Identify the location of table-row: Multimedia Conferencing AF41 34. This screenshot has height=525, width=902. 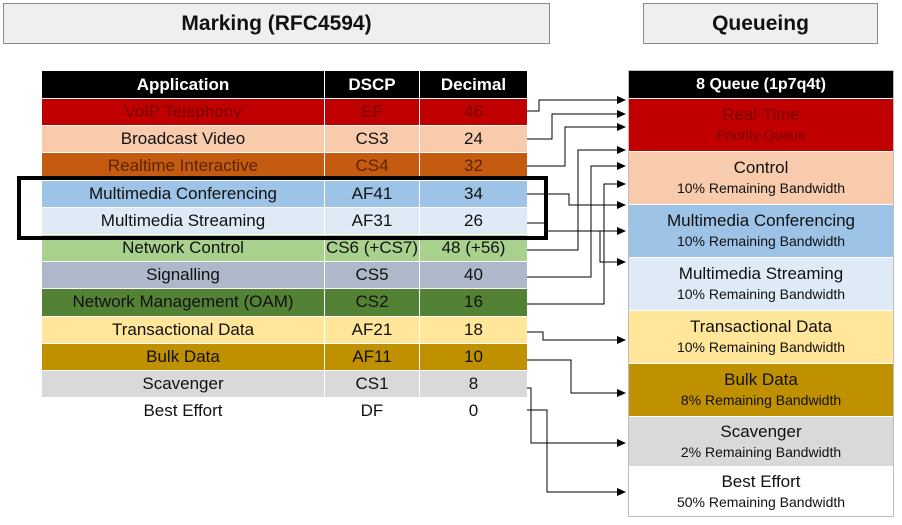
(284, 193).